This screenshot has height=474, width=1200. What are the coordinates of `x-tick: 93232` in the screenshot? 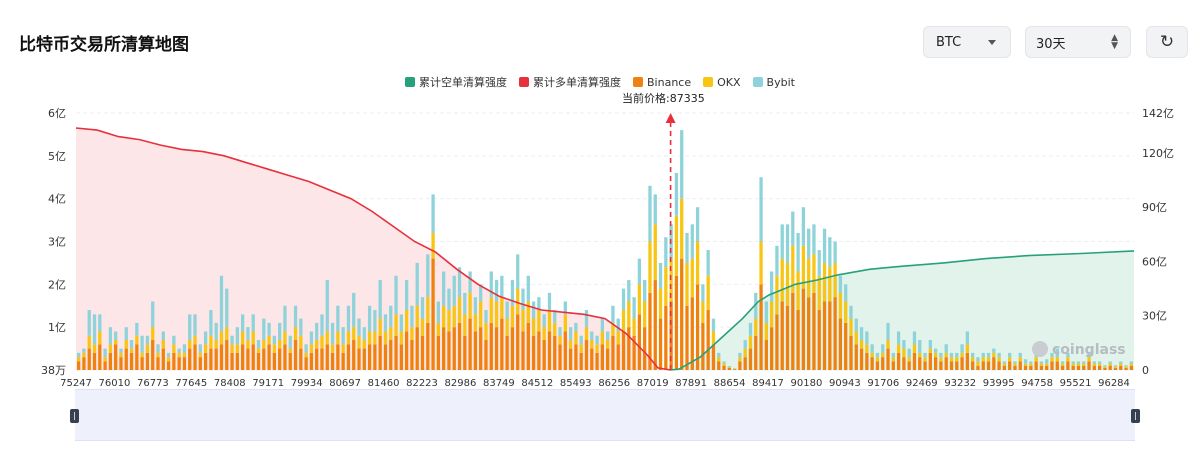 It's located at (960, 383).